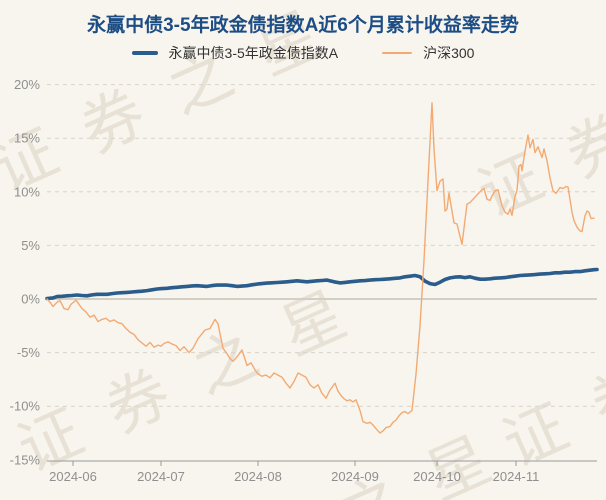 This screenshot has width=606, height=500. What do you see at coordinates (73, 476) in the screenshot?
I see `x-axis-tick-label: 2024-06` at bounding box center [73, 476].